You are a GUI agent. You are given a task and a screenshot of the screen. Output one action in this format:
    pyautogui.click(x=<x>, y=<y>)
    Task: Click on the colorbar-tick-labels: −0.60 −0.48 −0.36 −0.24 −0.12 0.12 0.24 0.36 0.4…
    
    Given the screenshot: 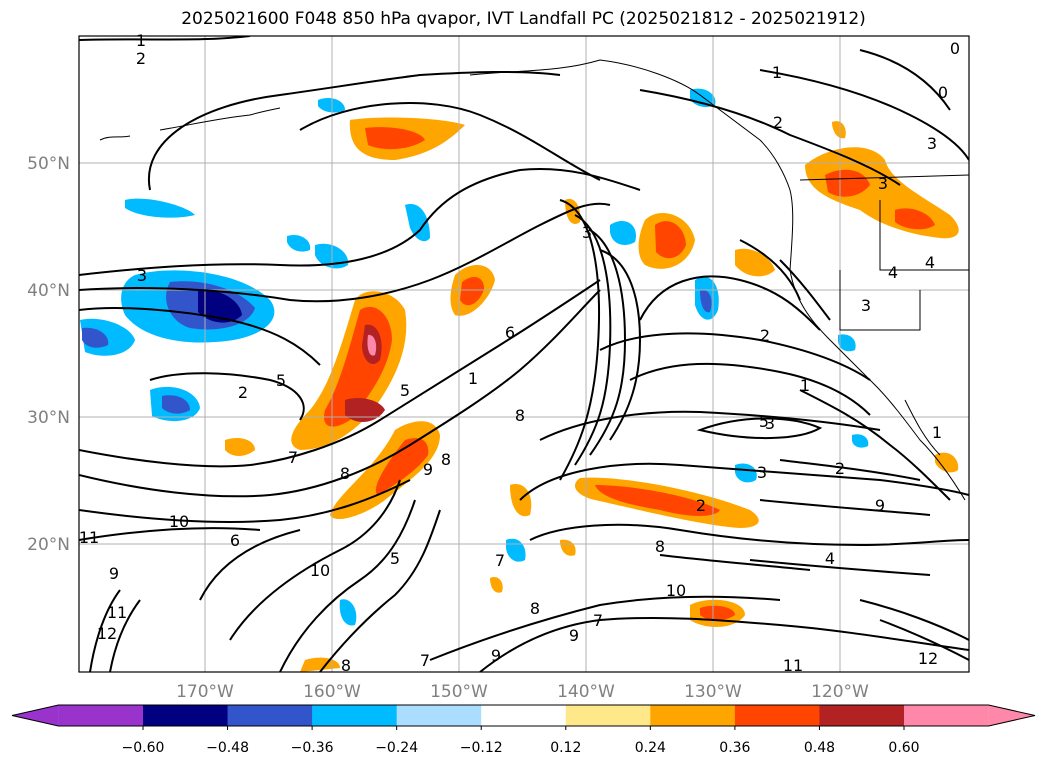 What is the action you would take?
    pyautogui.click(x=521, y=741)
    